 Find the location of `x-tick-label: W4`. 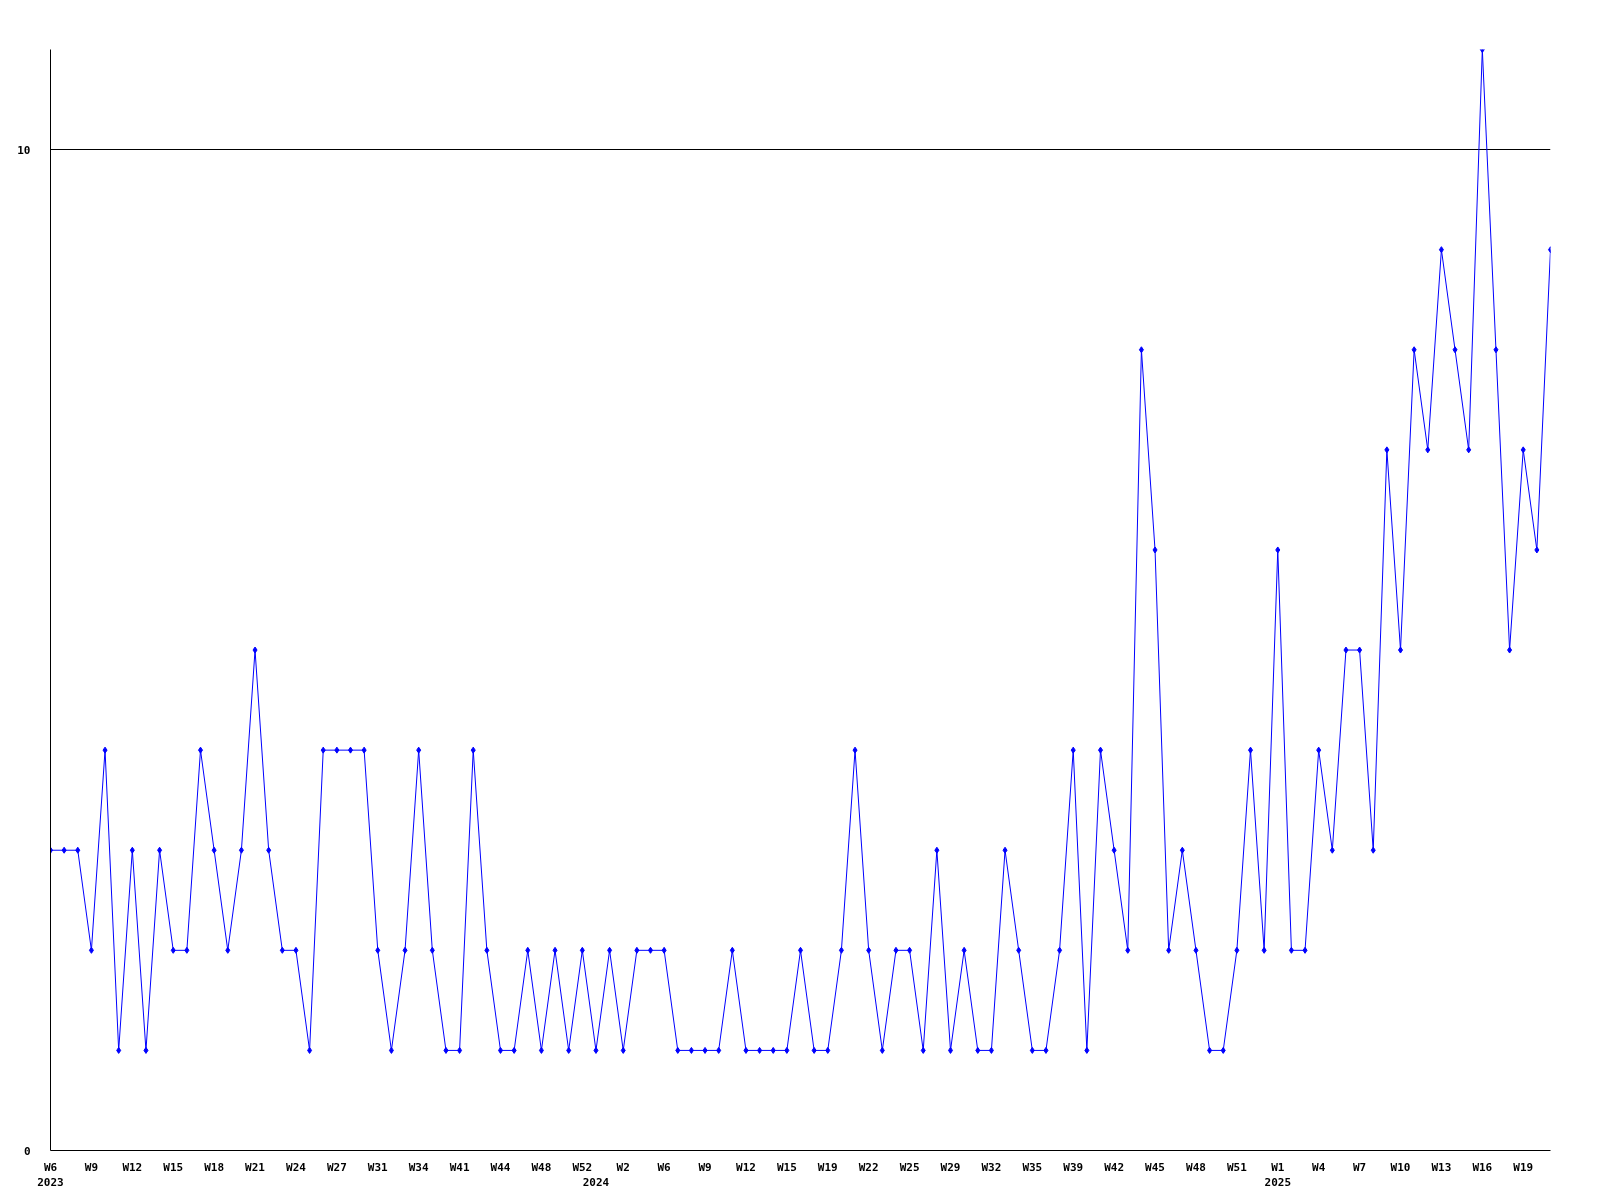

x-tick-label: W4 is located at coordinates (1319, 1167).